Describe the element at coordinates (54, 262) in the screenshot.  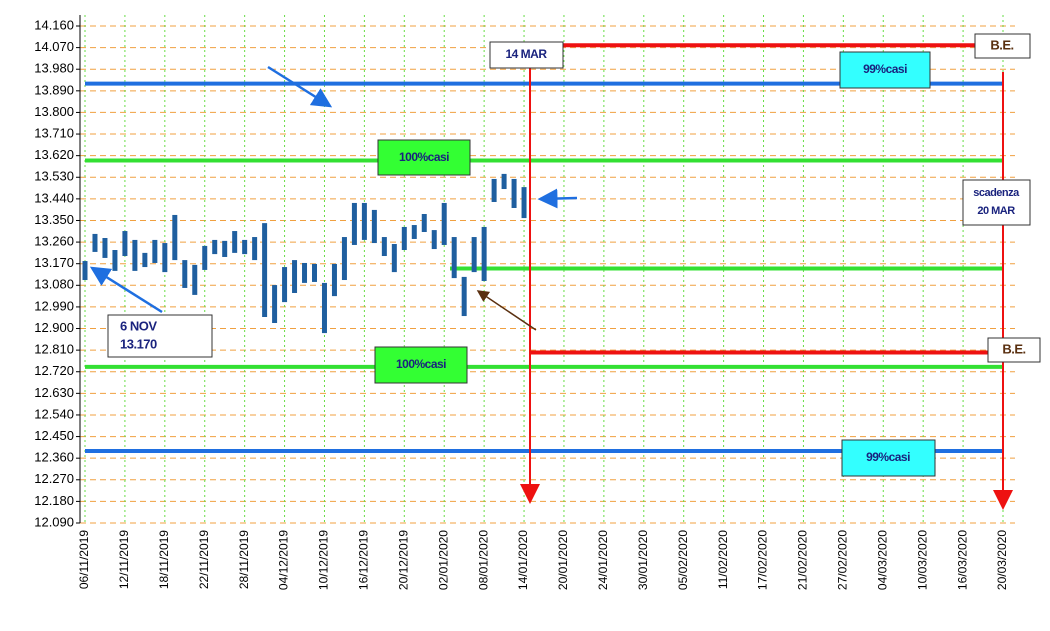
I see `y-tick-label: 13.170` at that location.